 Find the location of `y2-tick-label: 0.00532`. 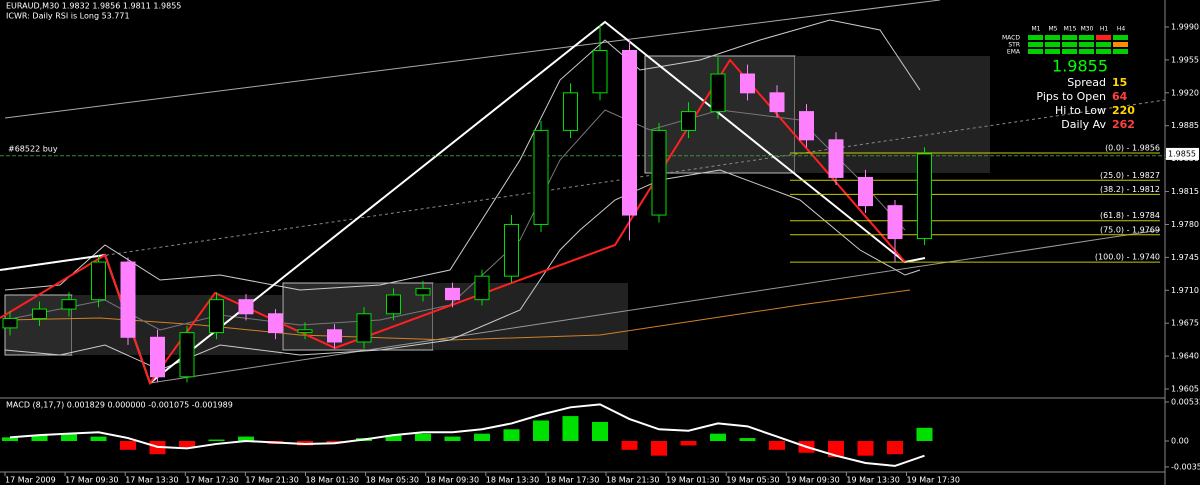

y2-tick-label: 0.00532 is located at coordinates (1185, 402).